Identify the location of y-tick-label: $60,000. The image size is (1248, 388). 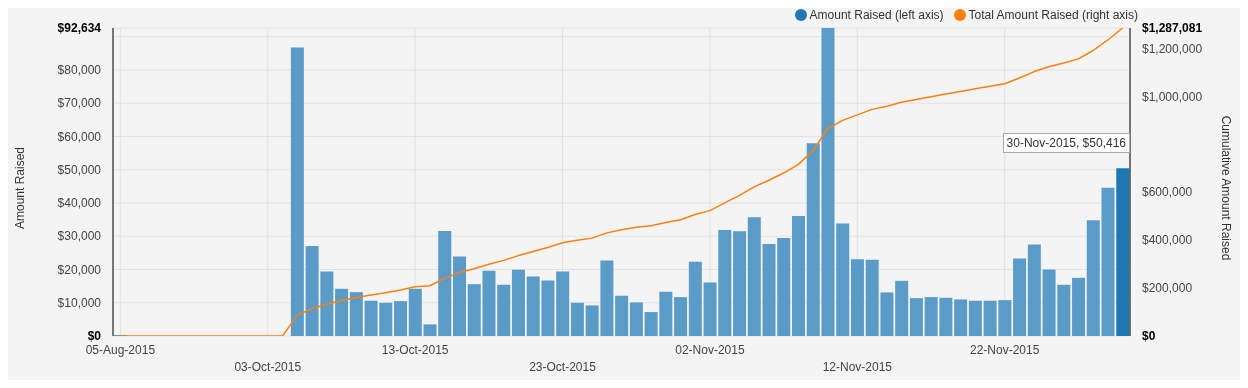
(79, 136).